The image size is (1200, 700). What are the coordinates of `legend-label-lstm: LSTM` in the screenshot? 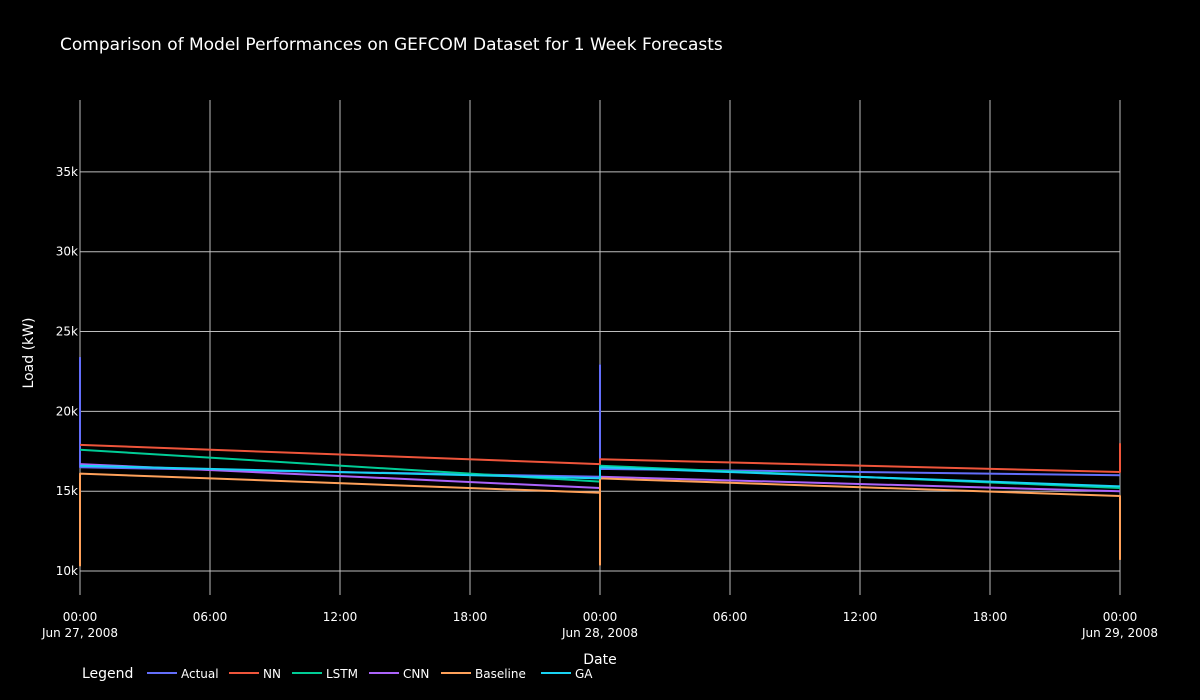 It's located at (342, 674).